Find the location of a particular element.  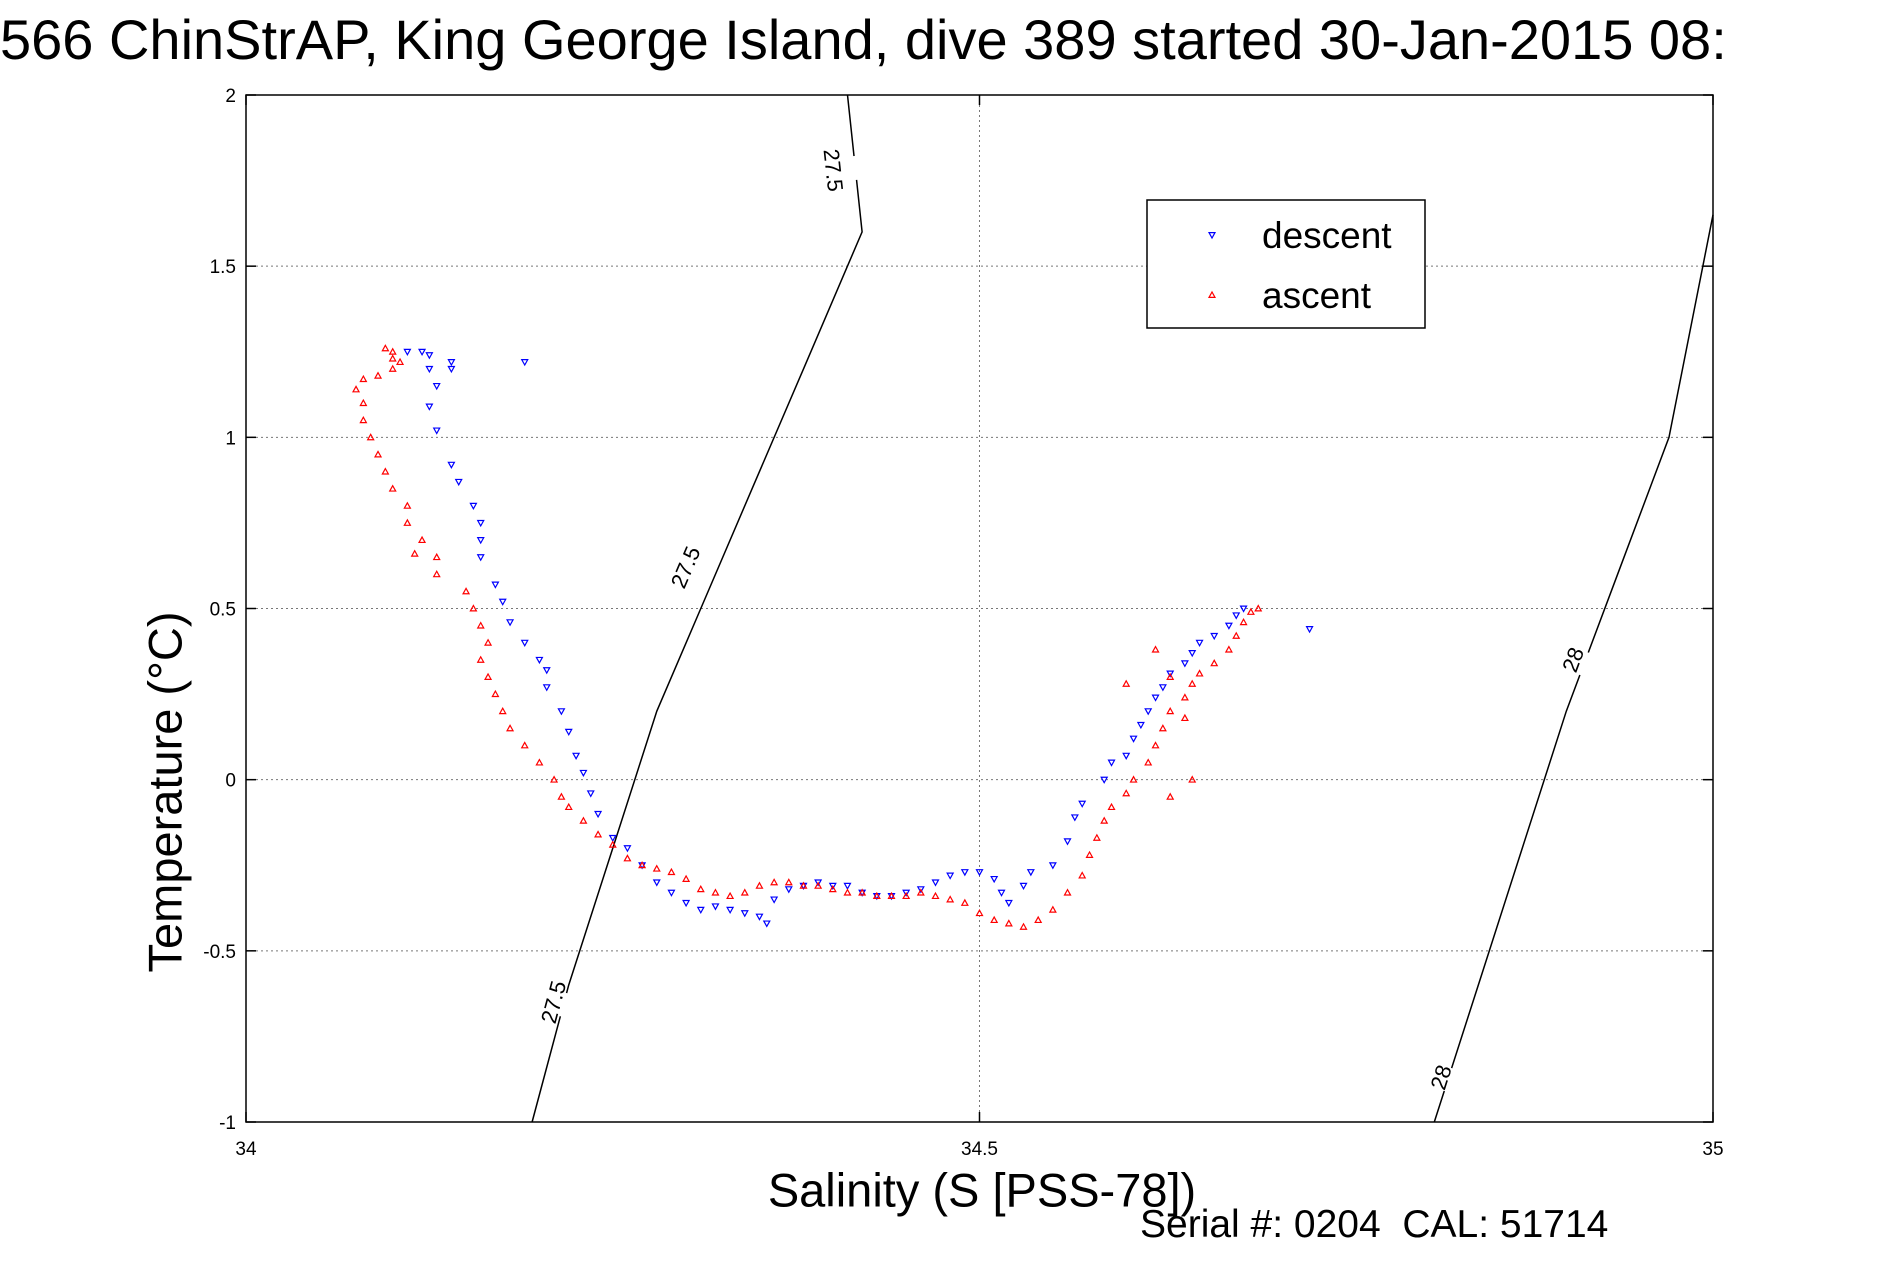

x-axis-label: Salinity (S [PSS-78]) is located at coordinates (982, 1190).